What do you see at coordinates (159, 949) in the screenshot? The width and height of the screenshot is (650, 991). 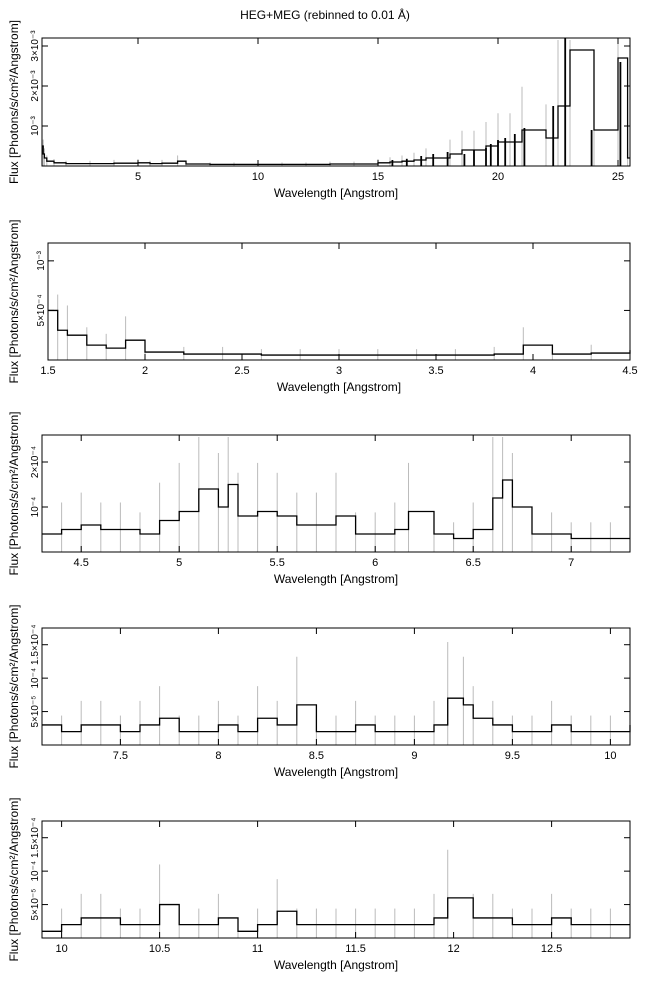 I see `x-tick-label: 10.5` at bounding box center [159, 949].